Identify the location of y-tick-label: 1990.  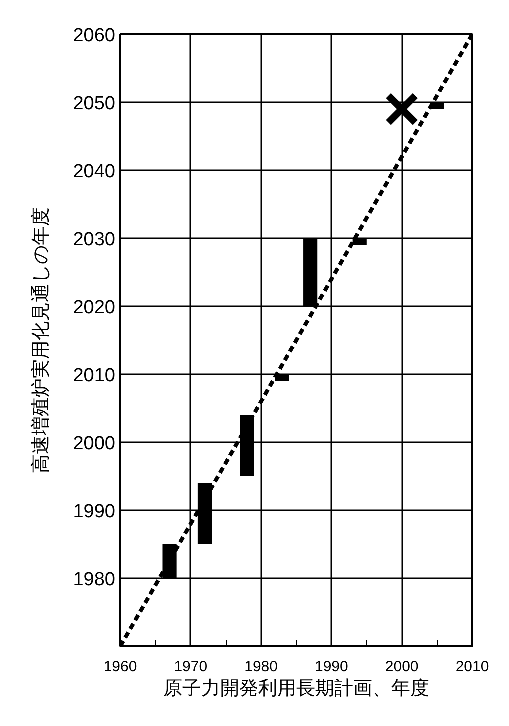
(94, 512).